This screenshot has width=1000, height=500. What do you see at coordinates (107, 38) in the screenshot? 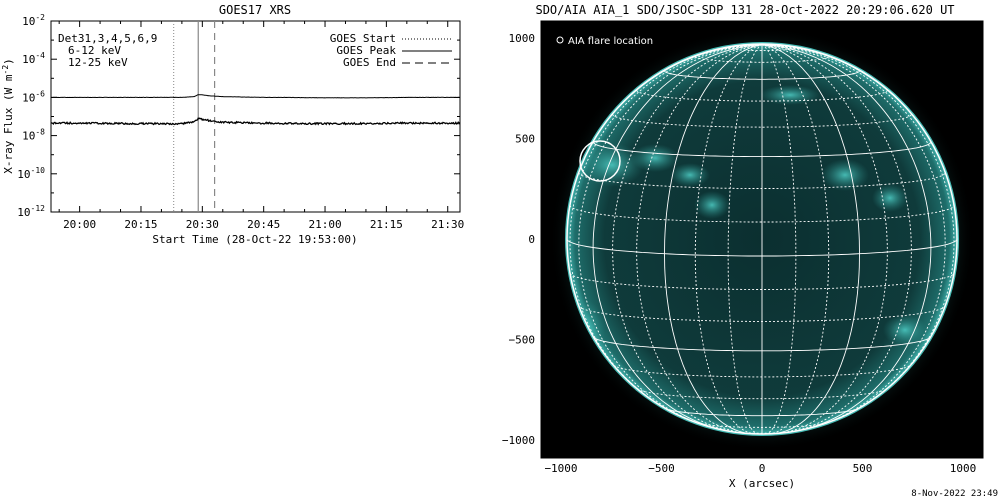
I see `detectors-label: Det31,3,4,5,6,9` at bounding box center [107, 38].